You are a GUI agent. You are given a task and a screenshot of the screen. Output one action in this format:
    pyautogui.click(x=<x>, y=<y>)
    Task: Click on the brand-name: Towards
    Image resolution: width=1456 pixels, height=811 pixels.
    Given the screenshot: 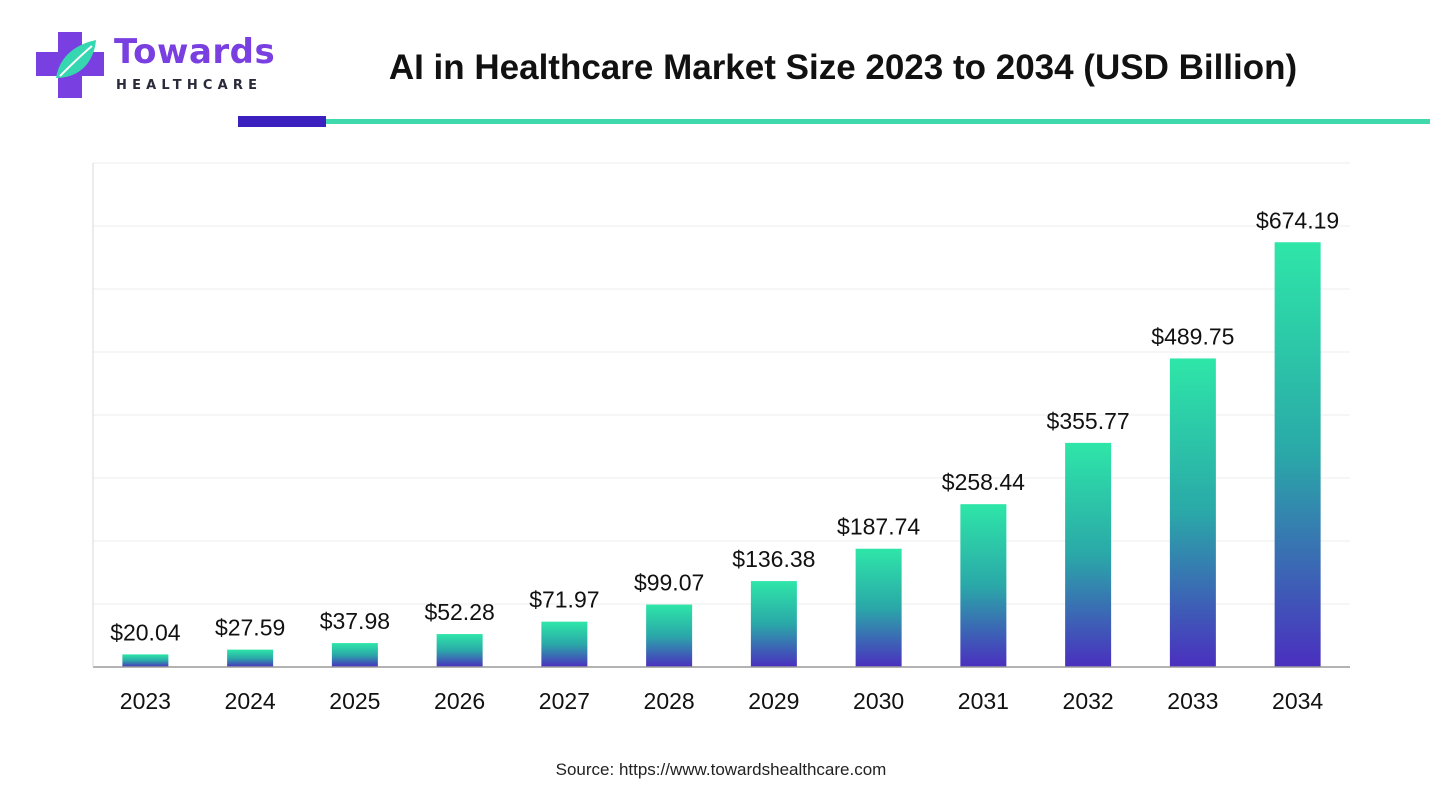 What is the action you would take?
    pyautogui.click(x=195, y=52)
    